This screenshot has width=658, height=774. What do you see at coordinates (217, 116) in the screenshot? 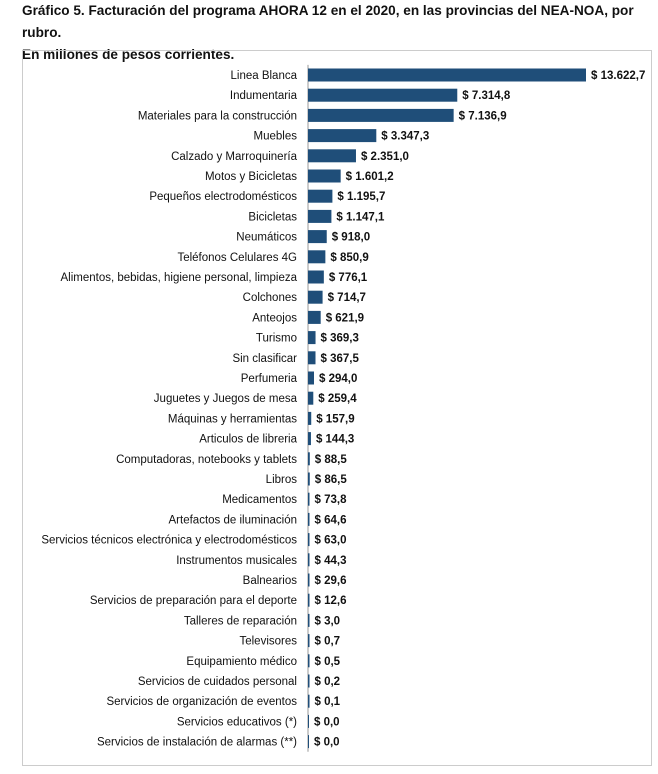
I see `category-label: Materiales para la construcción` at bounding box center [217, 116].